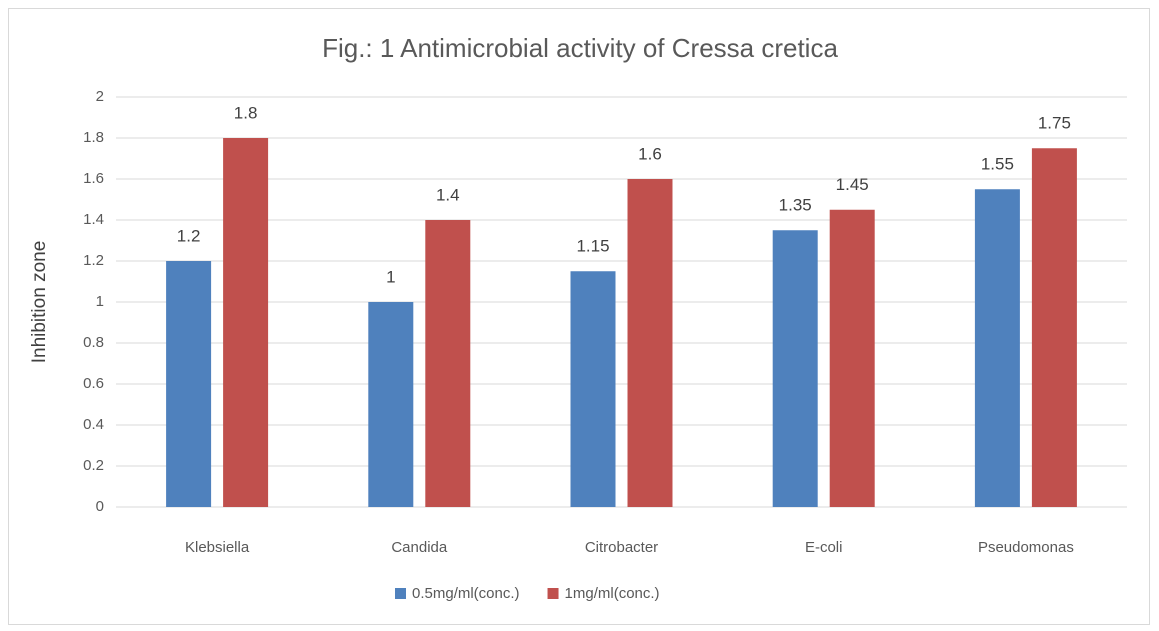 This screenshot has height=631, width=1159. I want to click on data-label: 1.45, so click(852, 184).